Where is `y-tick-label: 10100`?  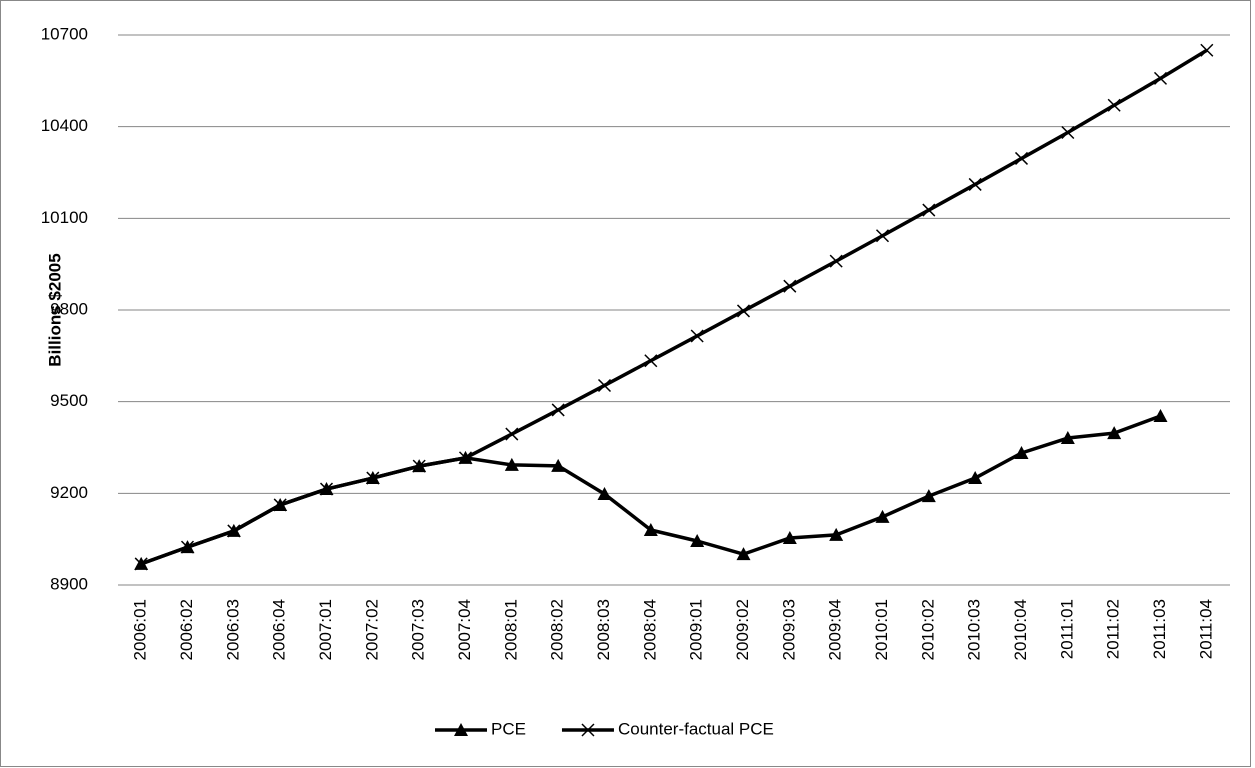
y-tick-label: 10100 is located at coordinates (64, 217).